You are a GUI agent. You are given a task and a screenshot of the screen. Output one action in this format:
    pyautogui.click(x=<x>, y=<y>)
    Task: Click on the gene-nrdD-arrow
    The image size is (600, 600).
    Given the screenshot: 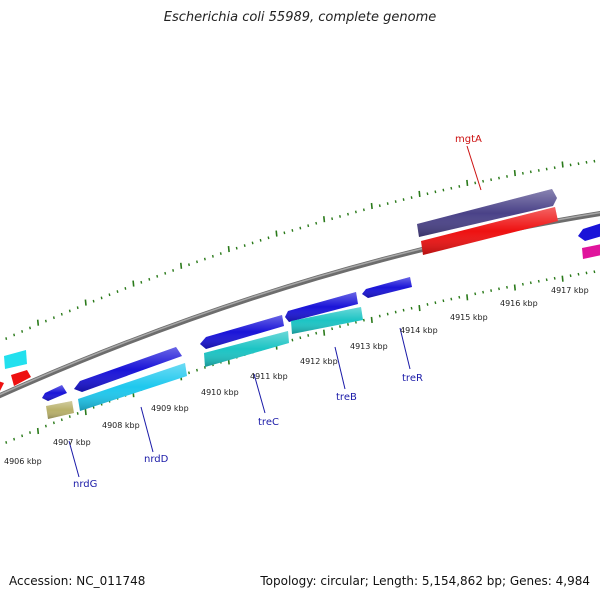 What is the action you would take?
    pyautogui.click(x=128, y=369)
    